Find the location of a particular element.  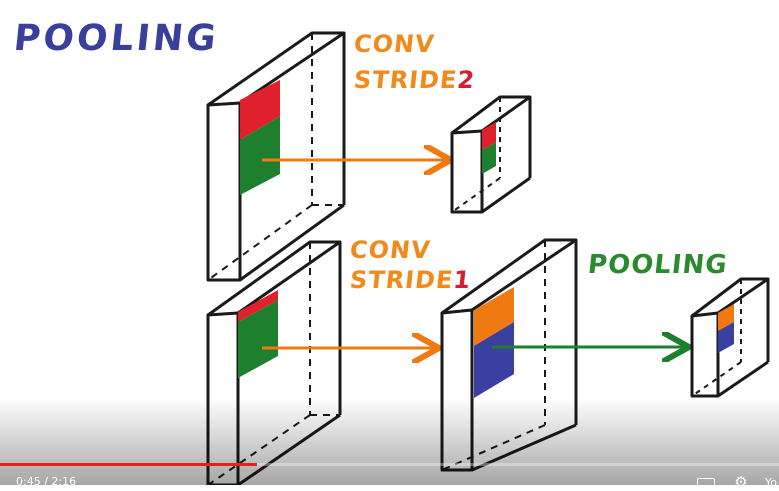

youtube-logo-button: Yo is located at coordinates (771, 482).